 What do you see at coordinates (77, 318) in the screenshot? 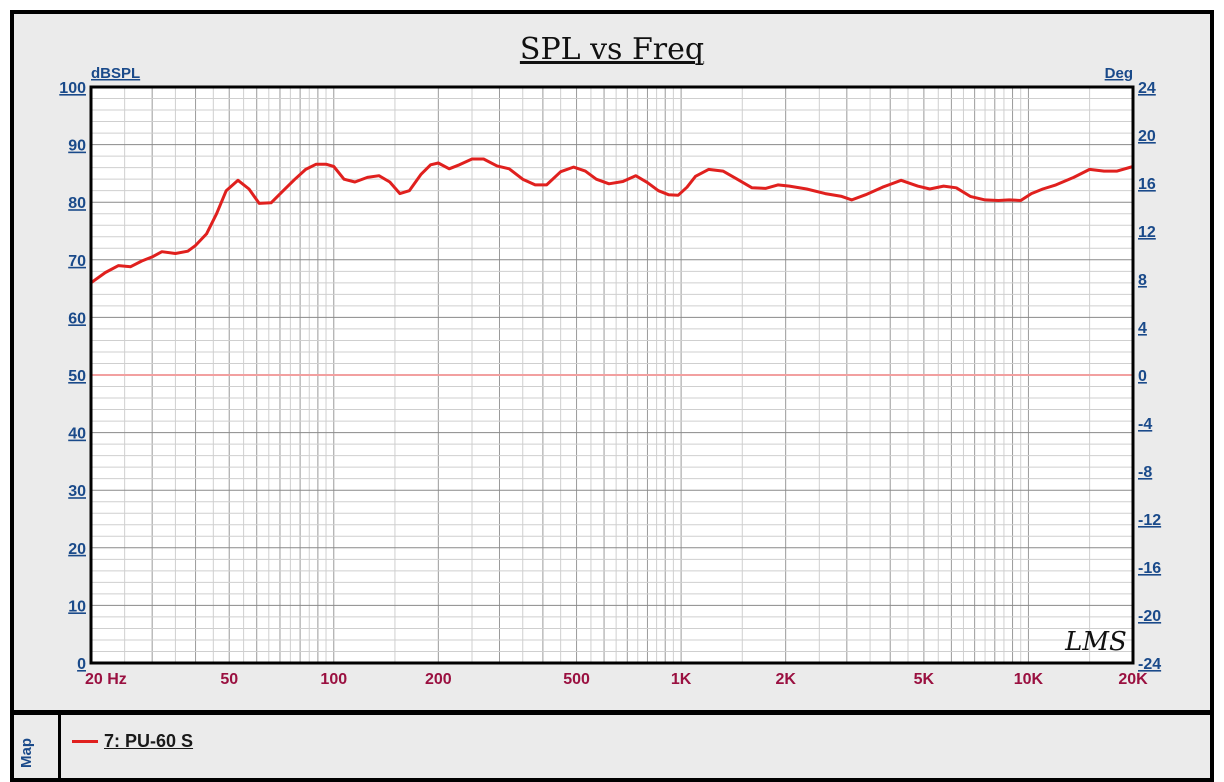
I see `y-tick-label: 60` at bounding box center [77, 318].